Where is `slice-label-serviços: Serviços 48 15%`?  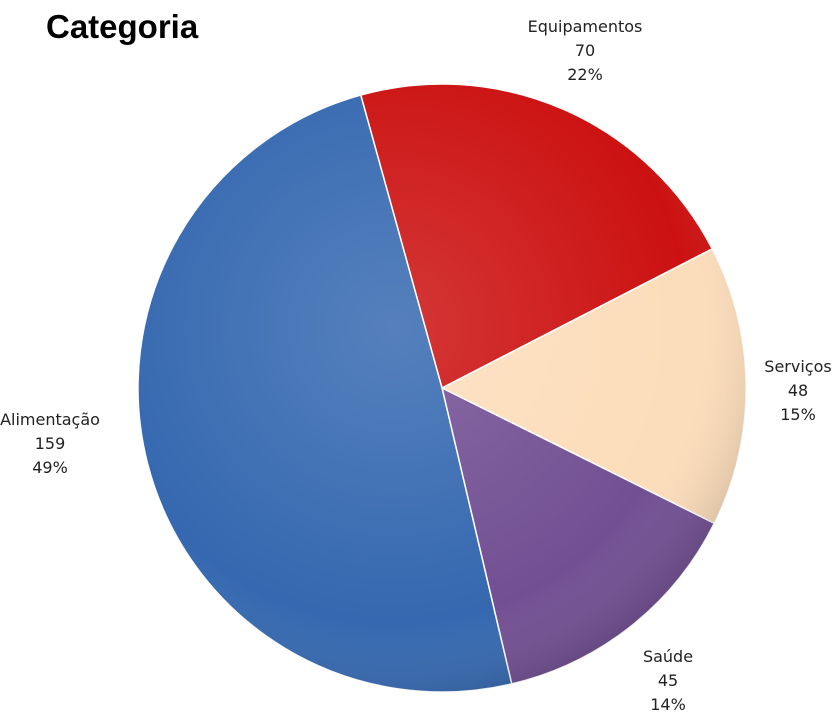 slice-label-serviços: Serviços 48 15% is located at coordinates (797, 390).